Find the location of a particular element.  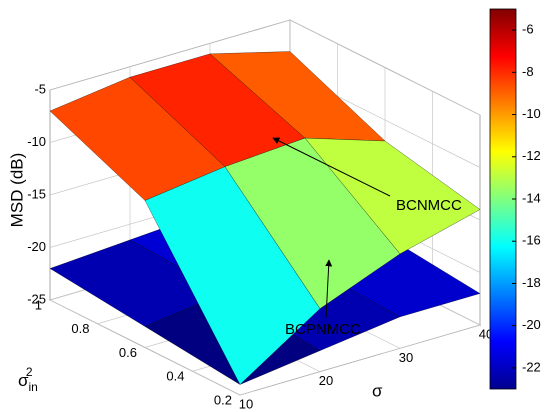

surface-face is located at coordinates (392, 196).